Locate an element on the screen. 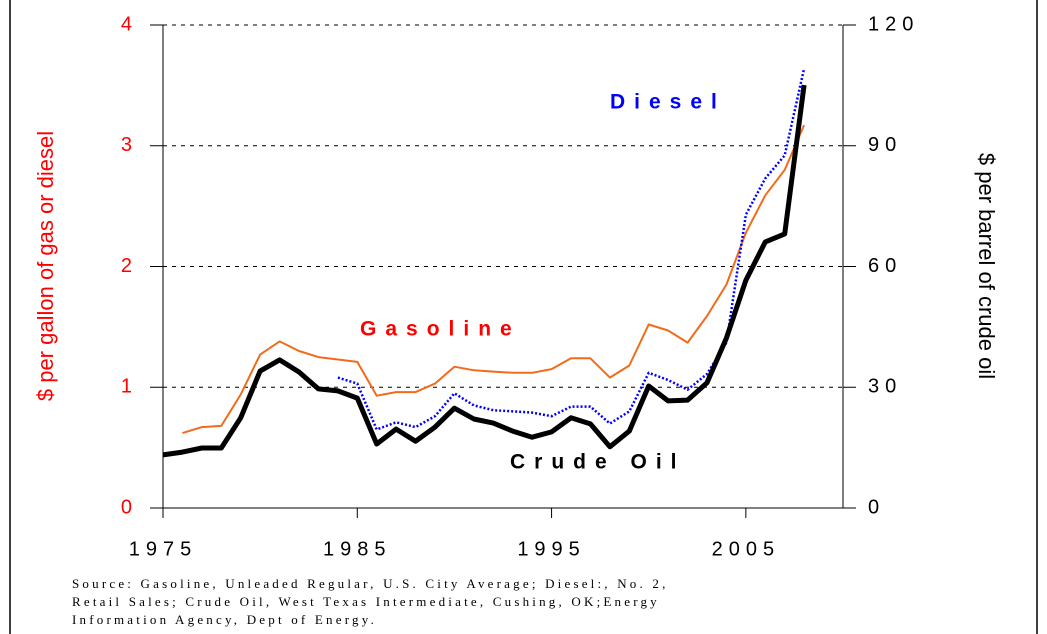  y2-tick-label: 90 is located at coordinates (885, 145).